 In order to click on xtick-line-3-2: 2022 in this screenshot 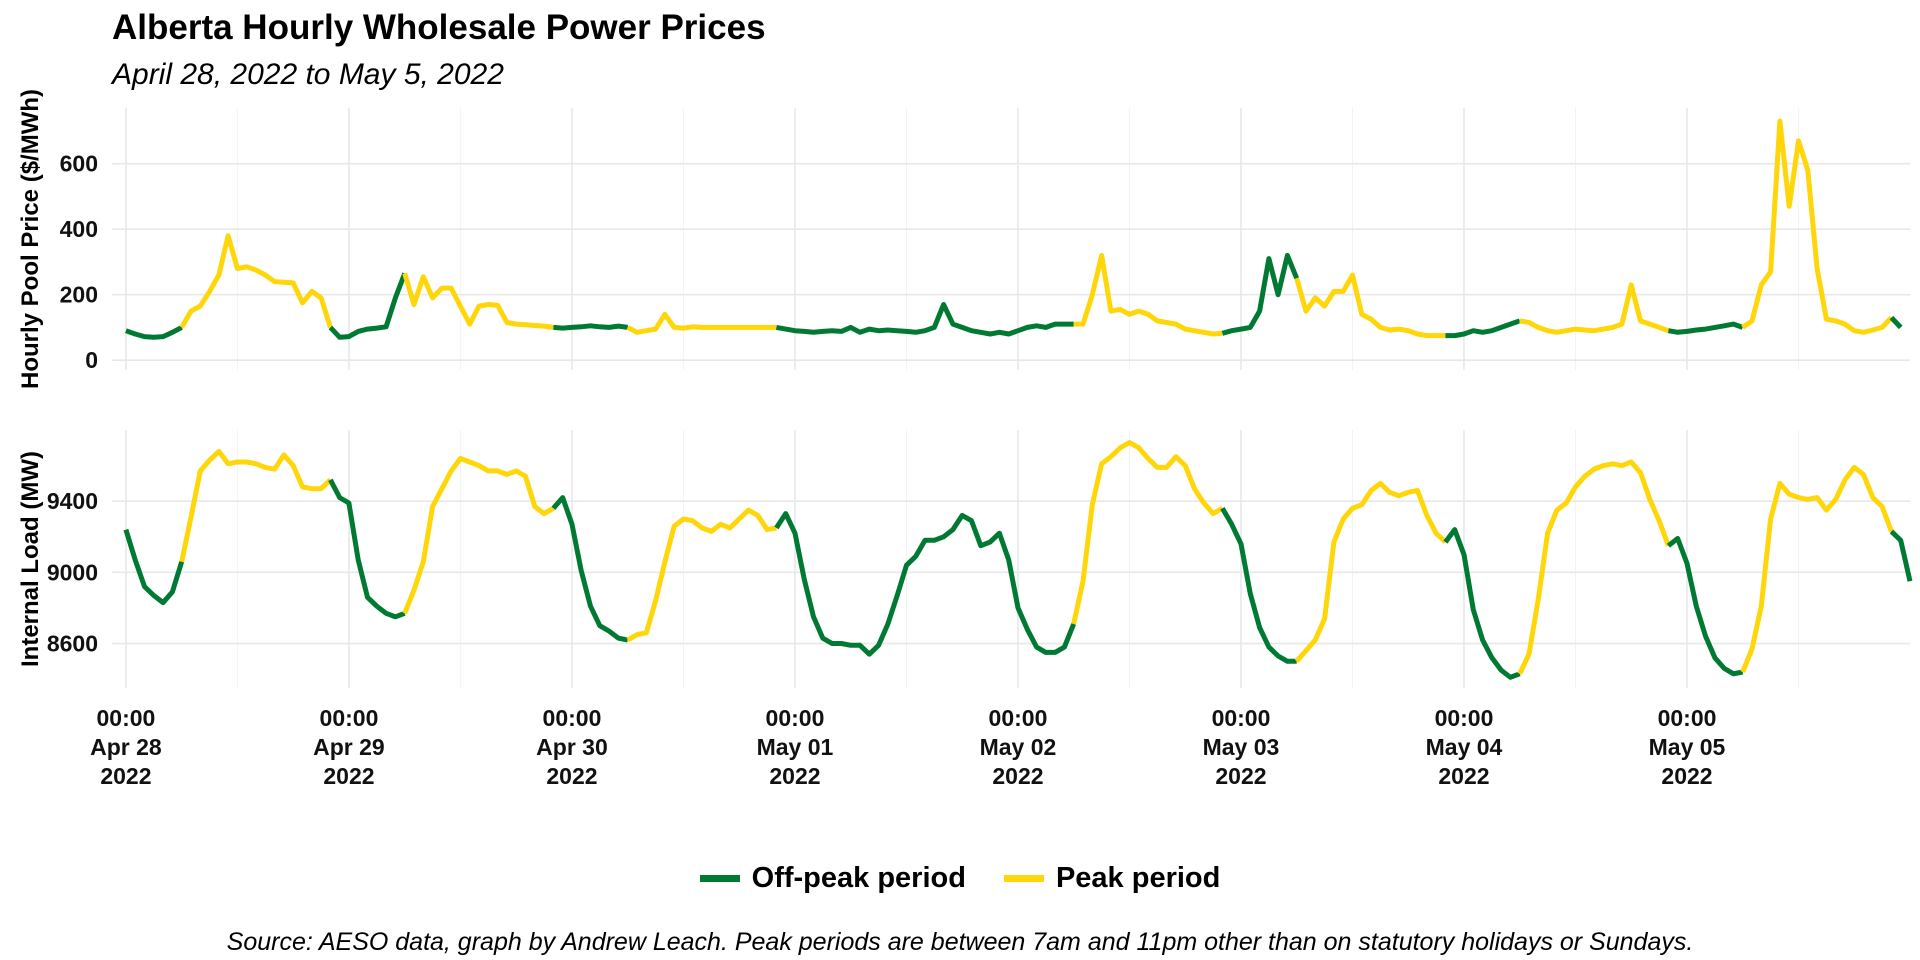, I will do `click(794, 776)`.